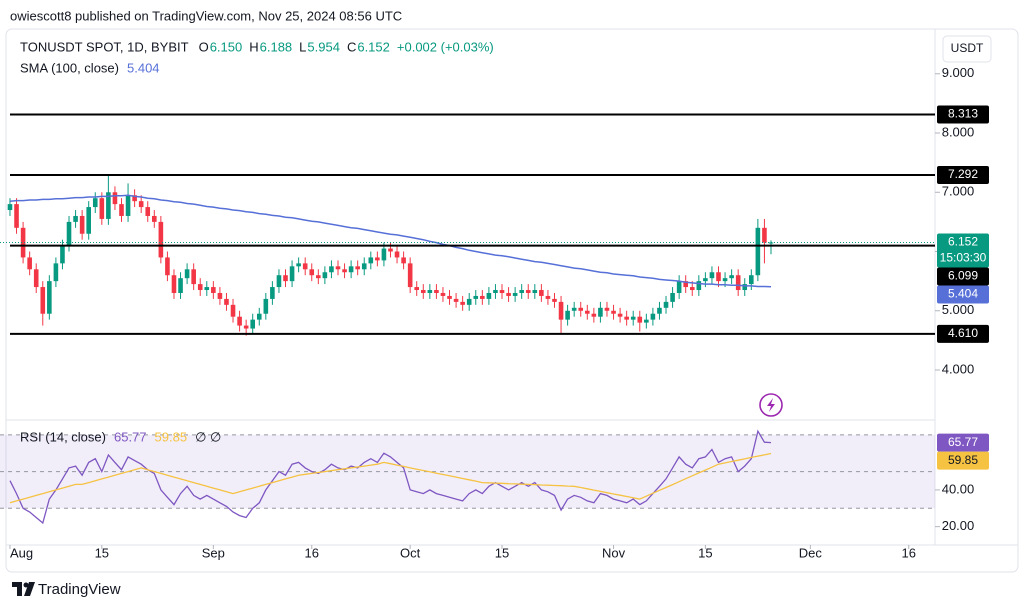  I want to click on y-tick-label: 40.00, so click(958, 488).